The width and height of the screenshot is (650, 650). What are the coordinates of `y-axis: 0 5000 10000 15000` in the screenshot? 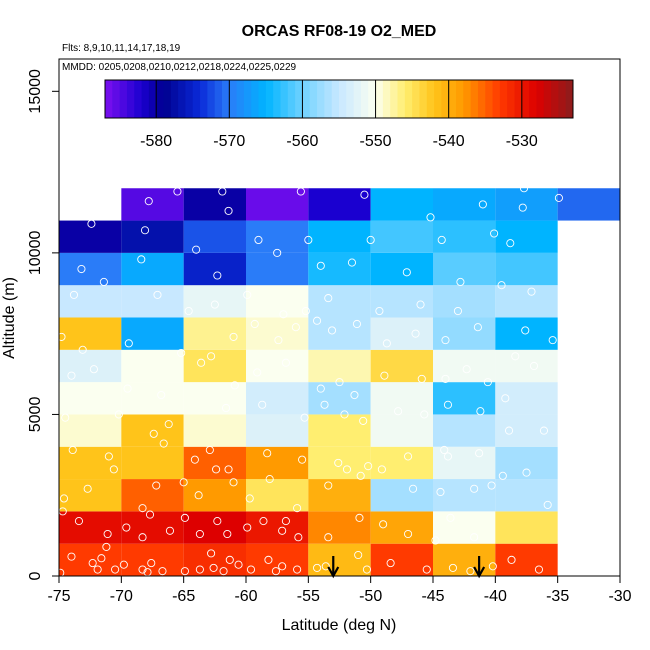 It's located at (43, 324).